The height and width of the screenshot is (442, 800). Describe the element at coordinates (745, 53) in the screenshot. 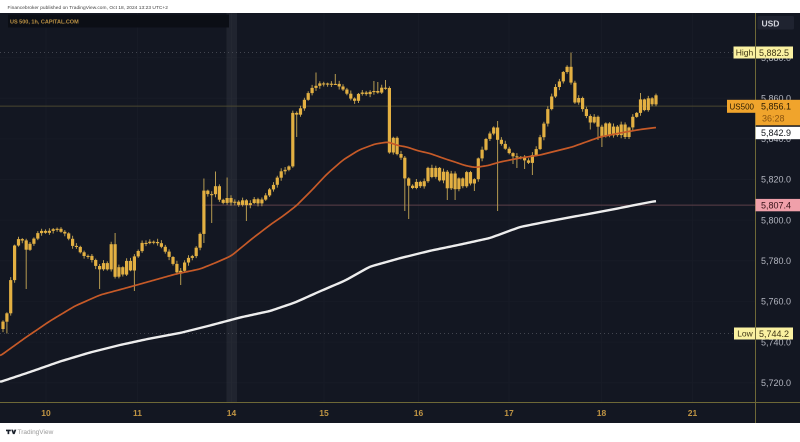

I see `svg-text: High` at that location.